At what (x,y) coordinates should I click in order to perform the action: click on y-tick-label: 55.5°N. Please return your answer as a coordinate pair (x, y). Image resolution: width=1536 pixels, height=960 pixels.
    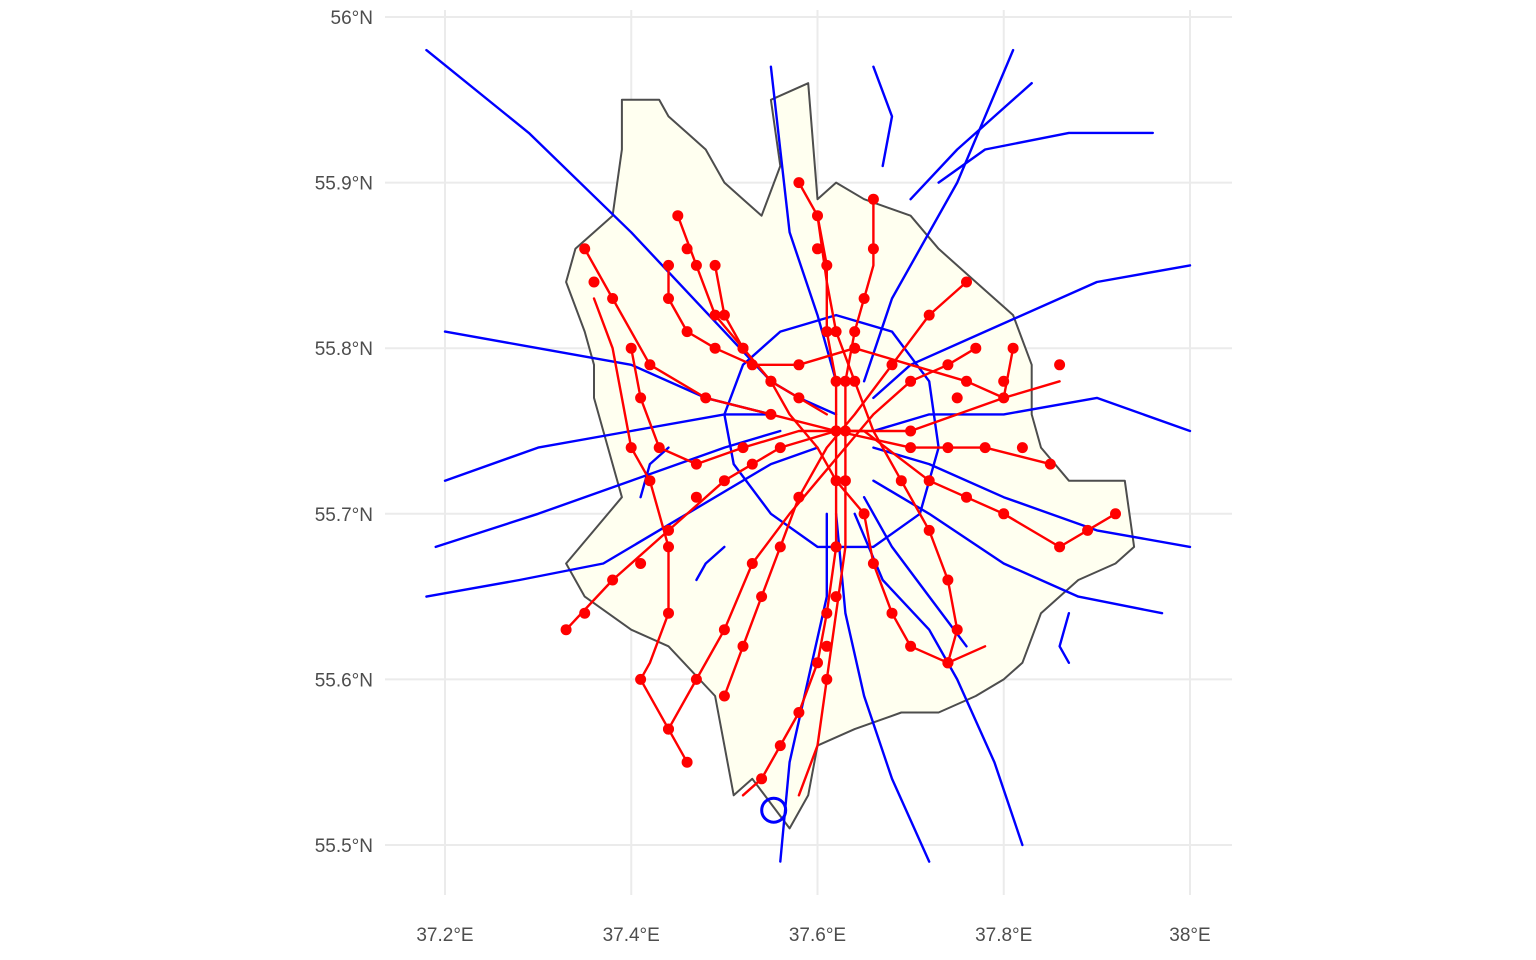
    Looking at the image, I should click on (344, 846).